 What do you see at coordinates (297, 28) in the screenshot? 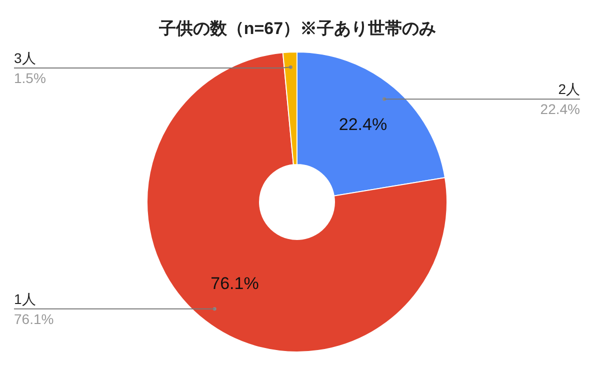
I see `title: 子供の数（n=67）※子あり世帯のみ` at bounding box center [297, 28].